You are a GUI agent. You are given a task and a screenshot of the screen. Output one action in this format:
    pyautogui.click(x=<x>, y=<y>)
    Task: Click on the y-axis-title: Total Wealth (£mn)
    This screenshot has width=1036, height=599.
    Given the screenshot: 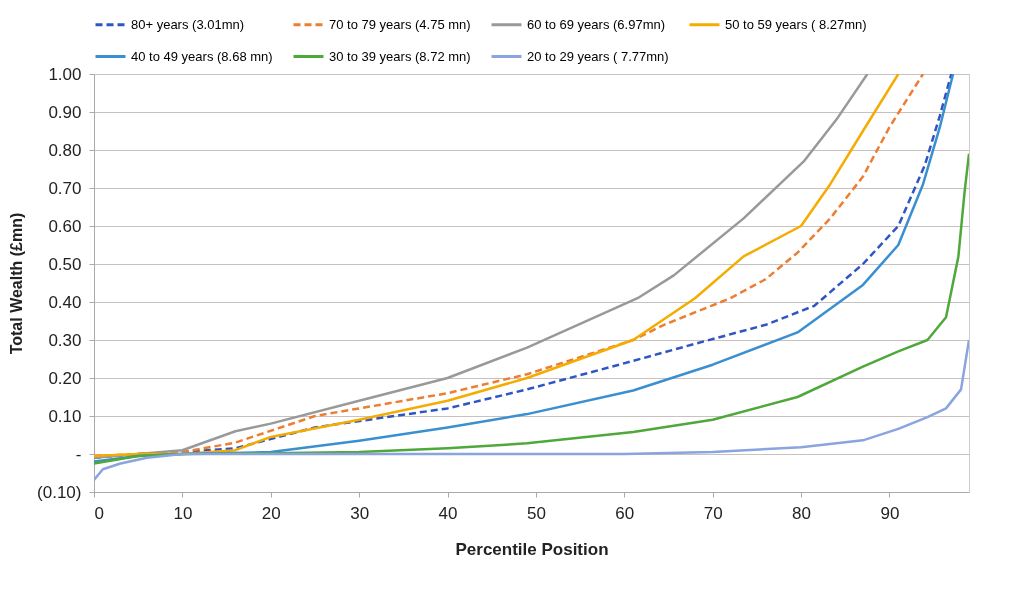 What is the action you would take?
    pyautogui.click(x=17, y=283)
    